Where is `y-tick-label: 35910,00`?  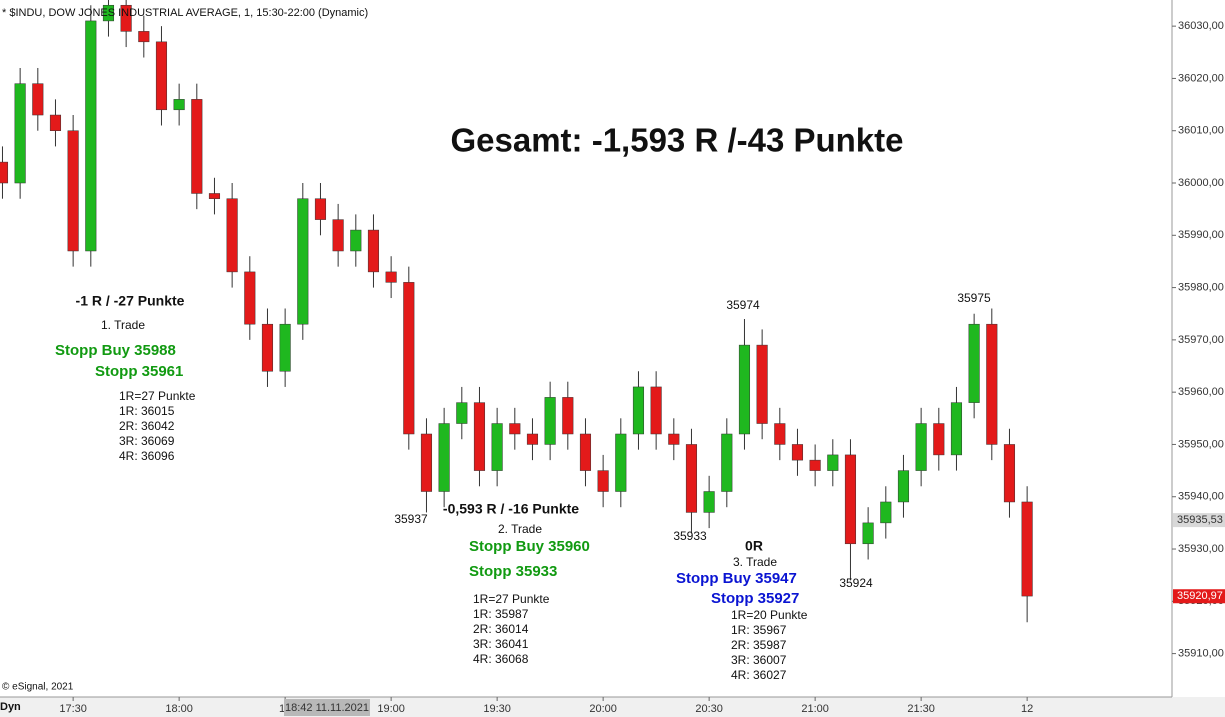
y-tick-label: 35910,00 is located at coordinates (1201, 654).